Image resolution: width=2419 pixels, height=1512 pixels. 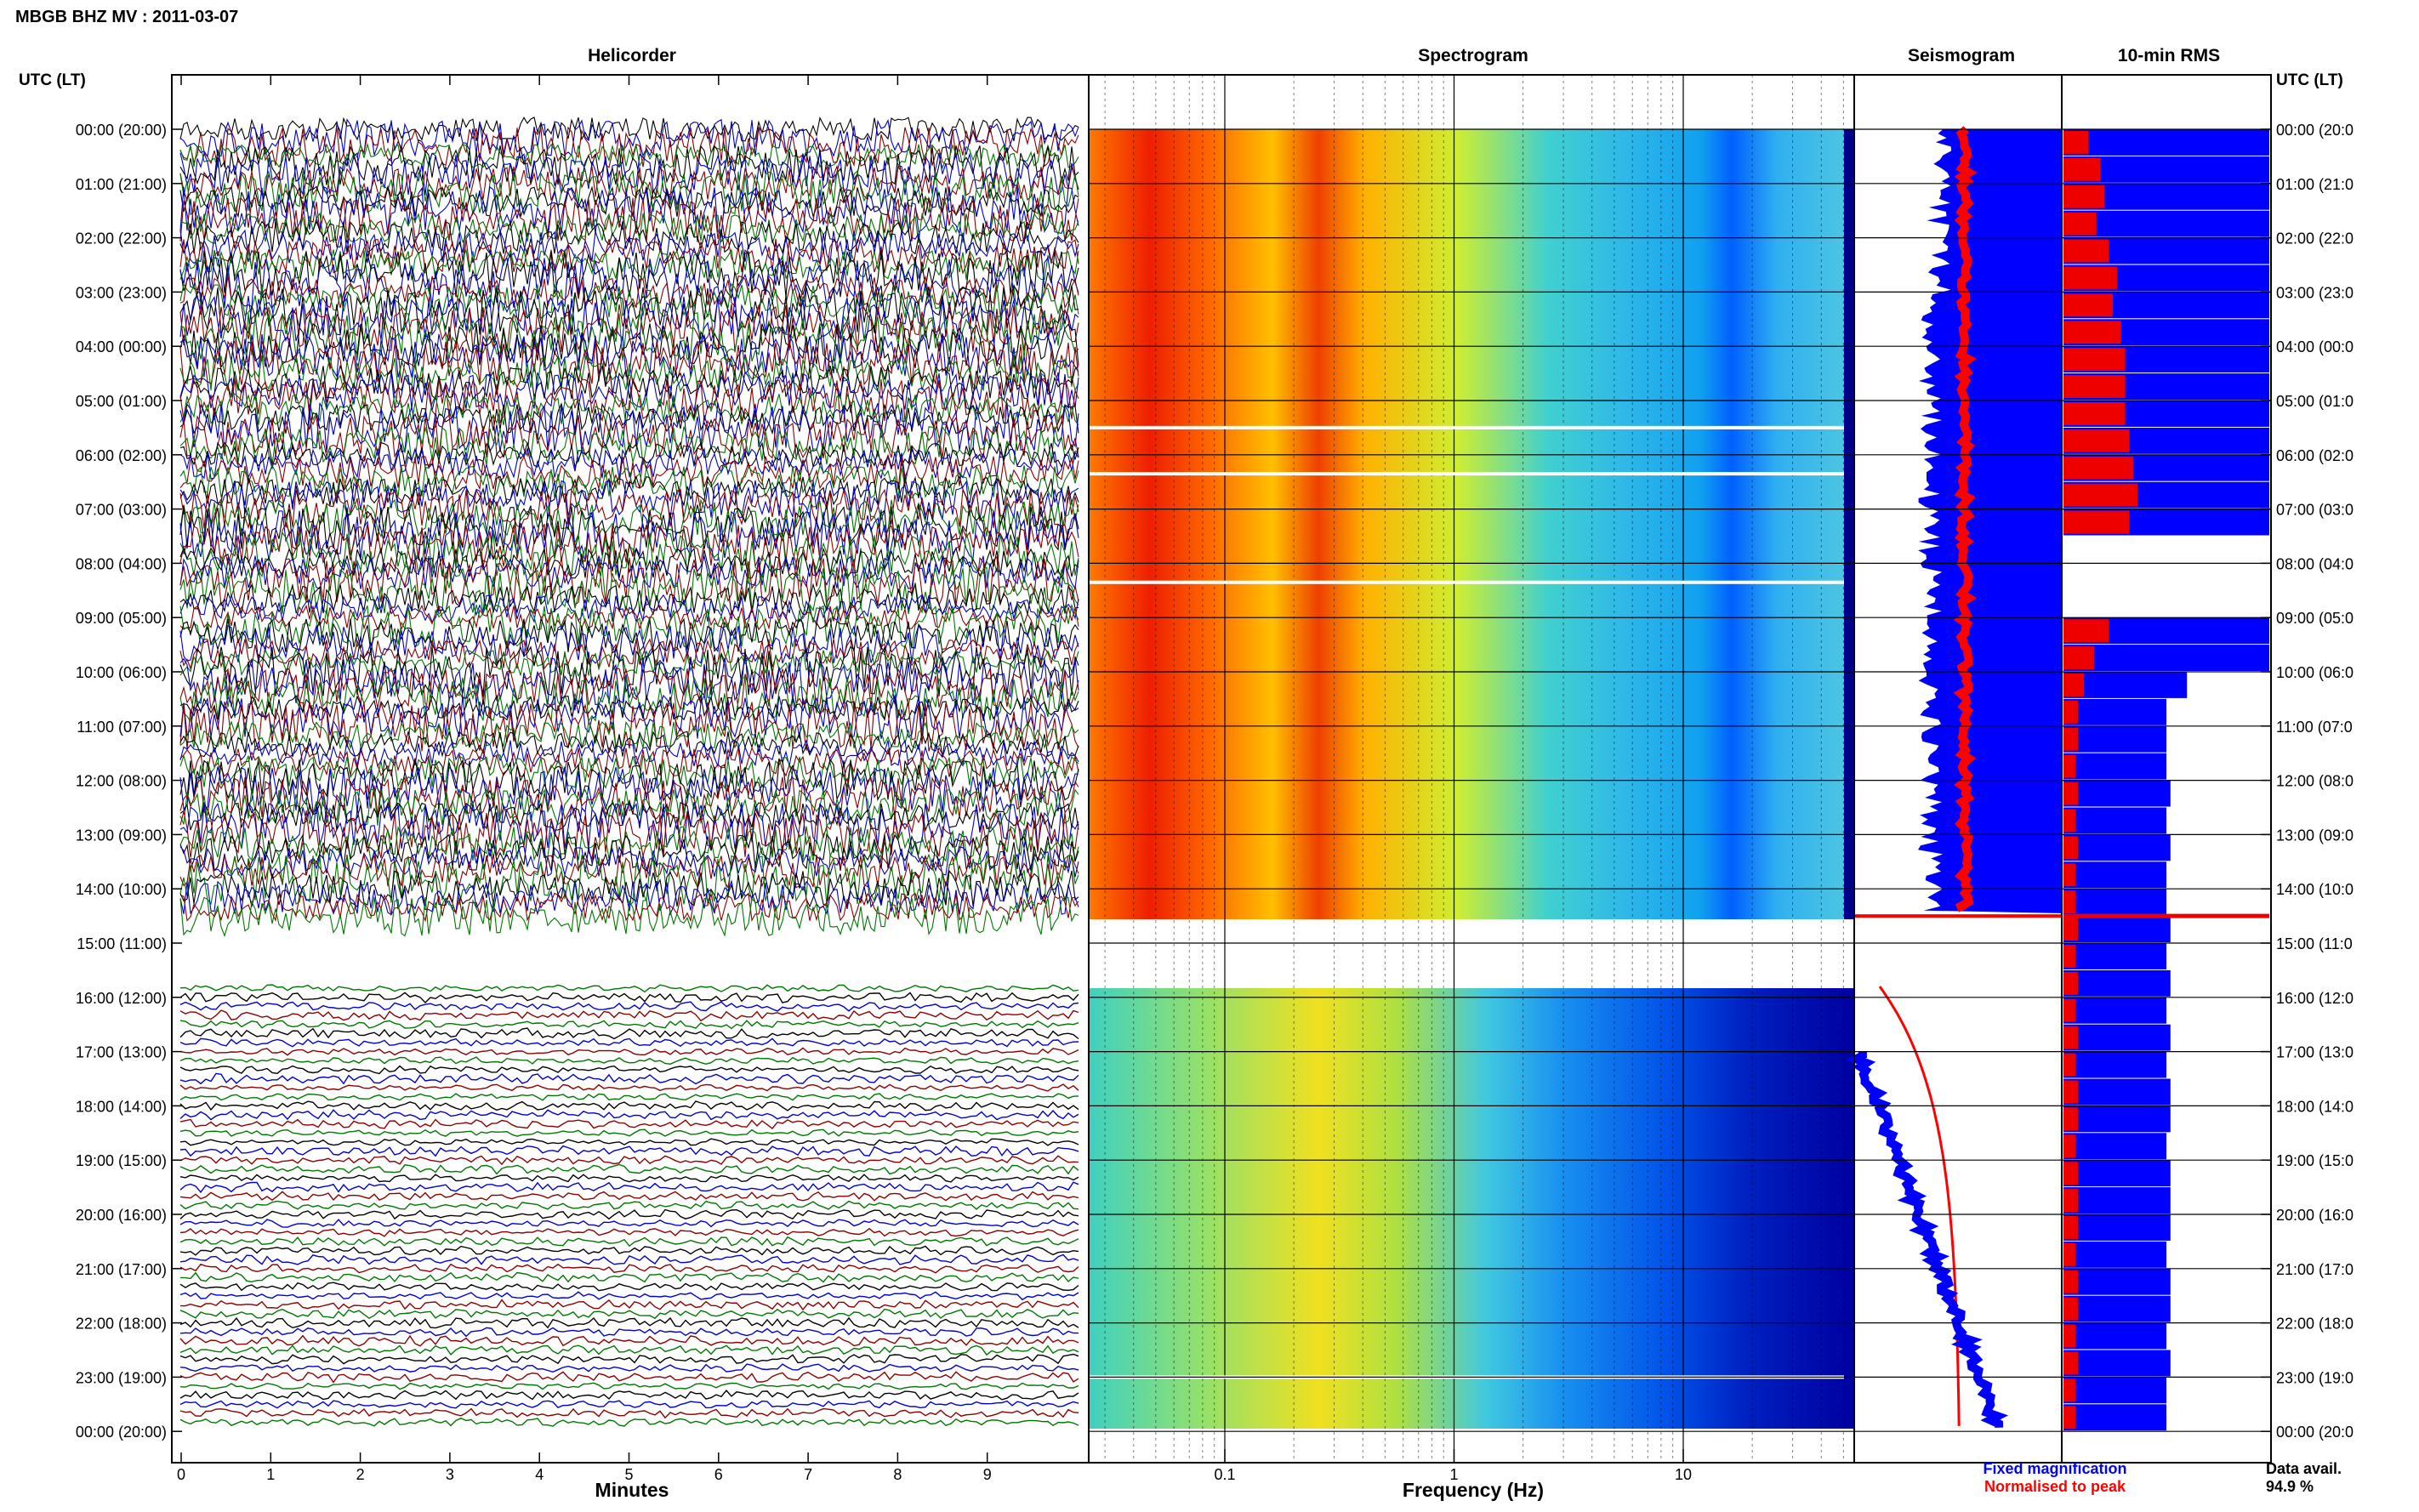 What do you see at coordinates (2315, 1160) in the screenshot?
I see `time-label-right: 19:00 (15:0` at bounding box center [2315, 1160].